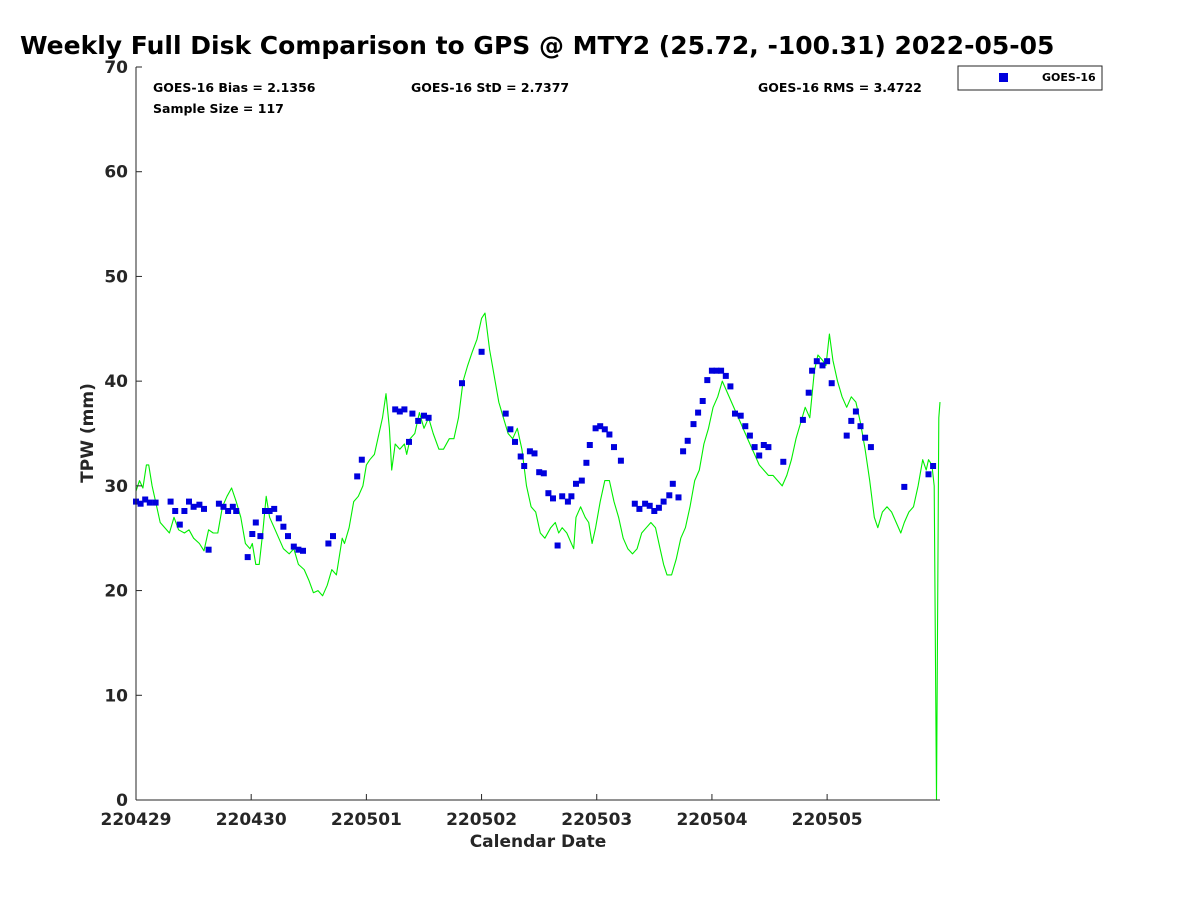  I want to click on x-axis-label: Calendar Date, so click(538, 842).